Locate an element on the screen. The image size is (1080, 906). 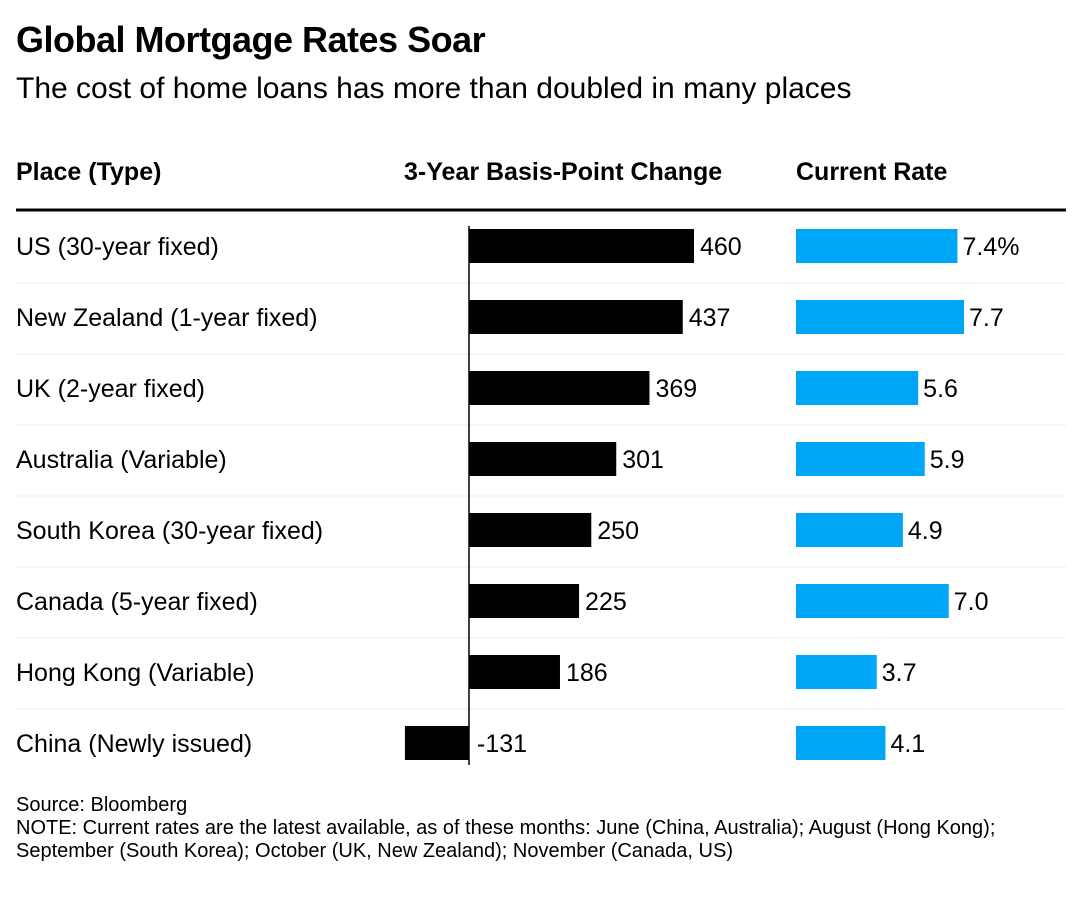
column-header-rate: Current Rate is located at coordinates (872, 172).